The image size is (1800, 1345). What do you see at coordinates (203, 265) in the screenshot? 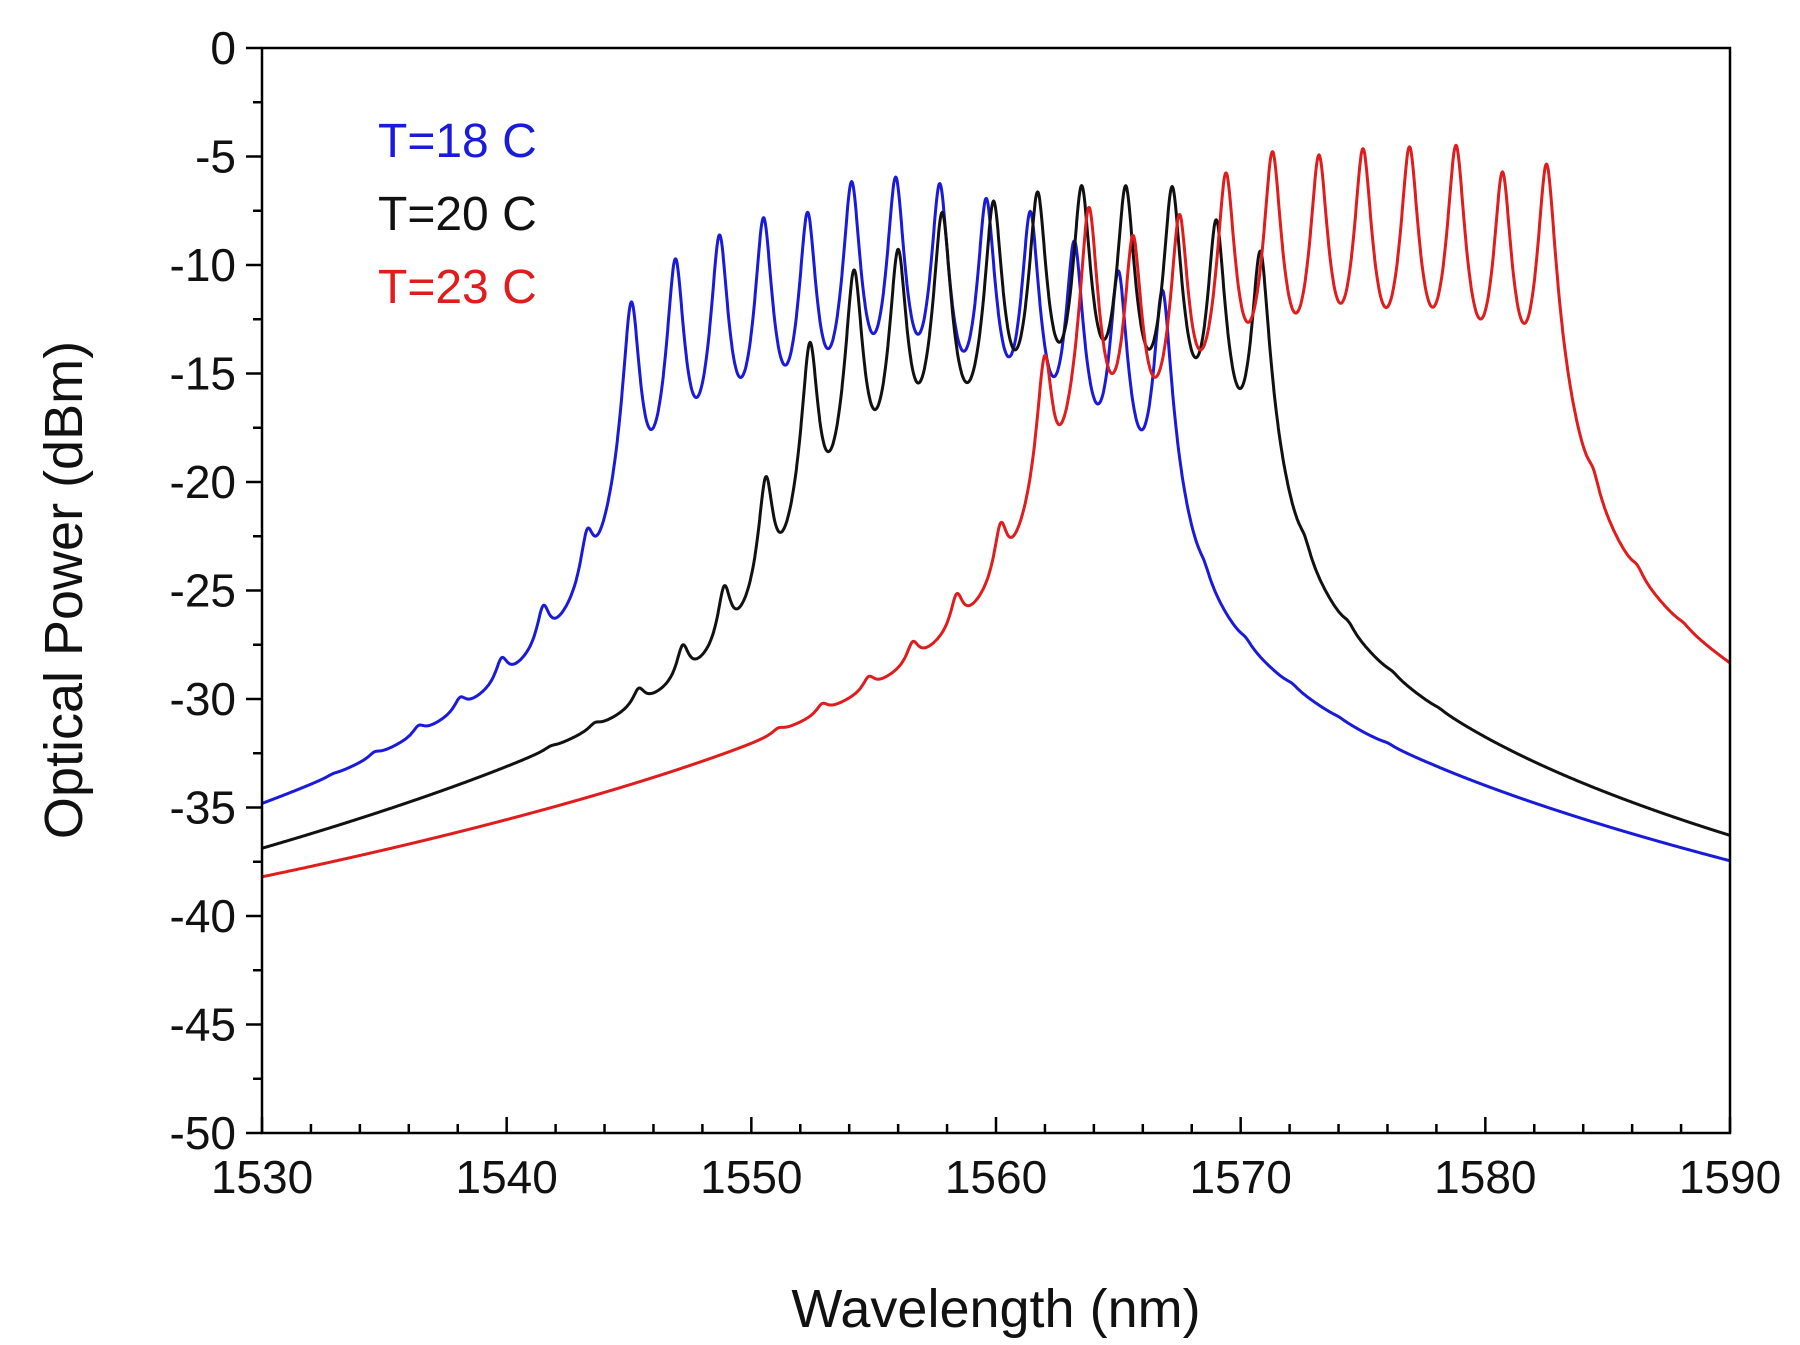
I see `y-tick-label: -10` at bounding box center [203, 265].